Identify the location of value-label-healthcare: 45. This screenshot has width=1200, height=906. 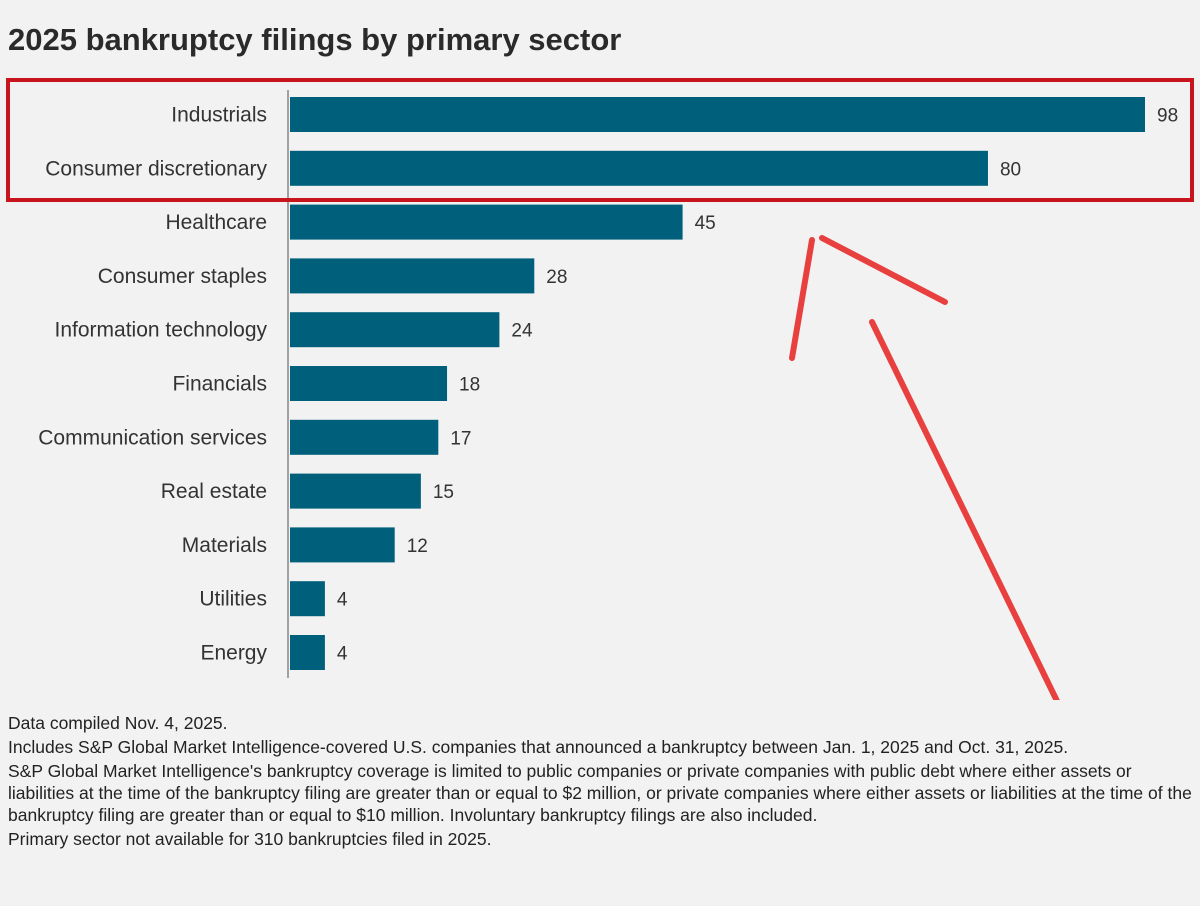
(705, 223).